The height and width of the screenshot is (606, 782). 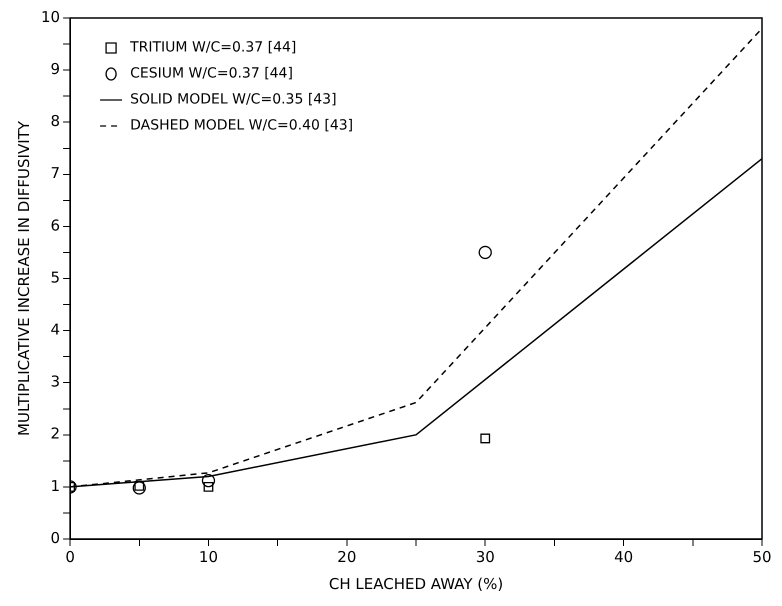 What do you see at coordinates (762, 557) in the screenshot?
I see `x-tick-label: 50` at bounding box center [762, 557].